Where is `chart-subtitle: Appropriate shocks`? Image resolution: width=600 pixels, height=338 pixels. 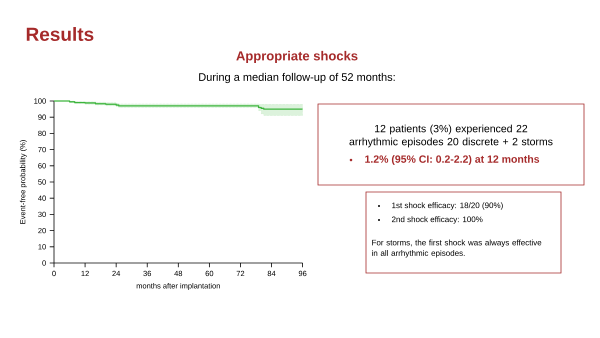 chart-subtitle: Appropriate shocks is located at coordinates (297, 57).